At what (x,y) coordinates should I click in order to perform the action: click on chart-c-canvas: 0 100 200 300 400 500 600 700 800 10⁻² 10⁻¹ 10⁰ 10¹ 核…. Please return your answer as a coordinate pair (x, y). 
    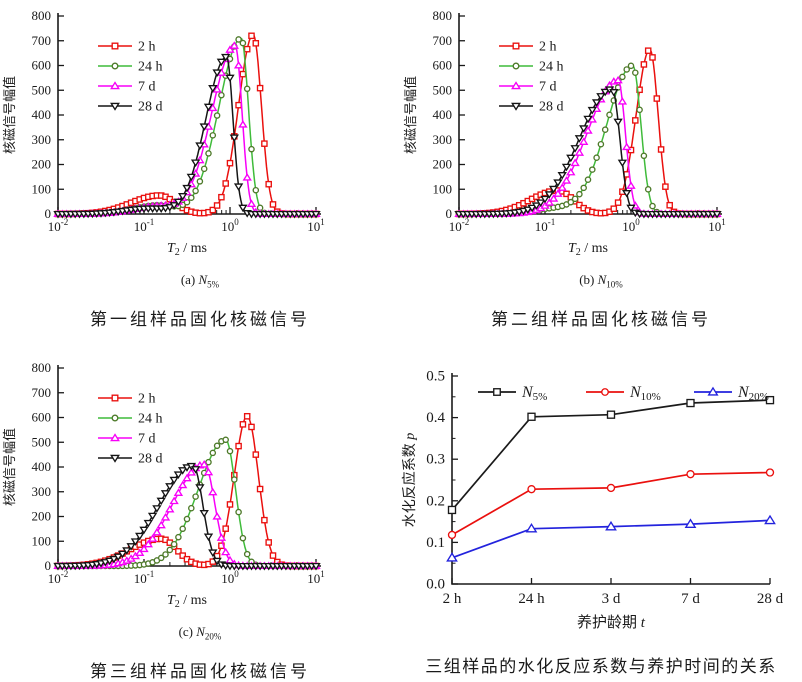
    Looking at the image, I should click on (163, 485).